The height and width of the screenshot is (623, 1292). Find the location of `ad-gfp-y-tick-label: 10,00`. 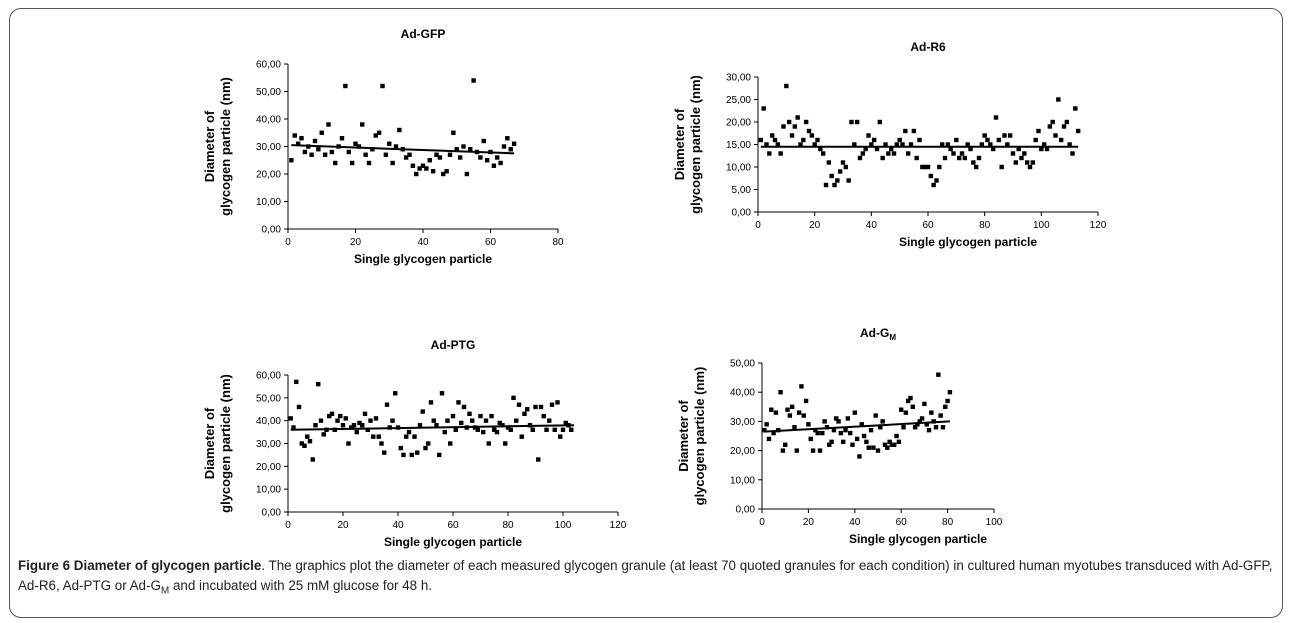

ad-gfp-y-tick-label: 10,00 is located at coordinates (268, 202).